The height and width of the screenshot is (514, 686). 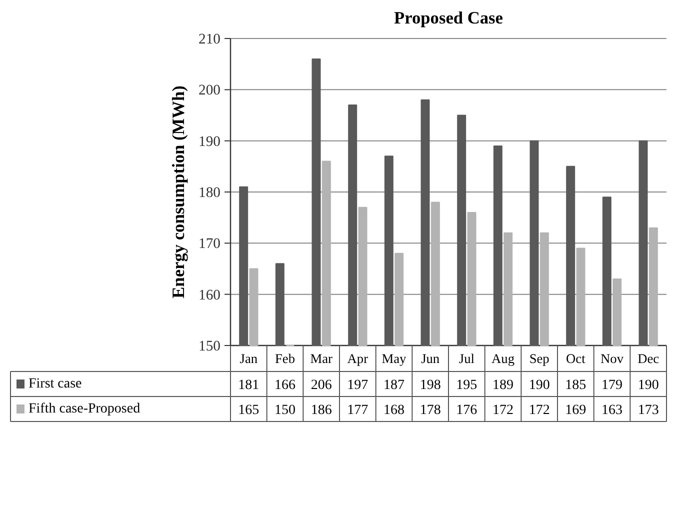 I want to click on data-label: 150, so click(x=285, y=410).